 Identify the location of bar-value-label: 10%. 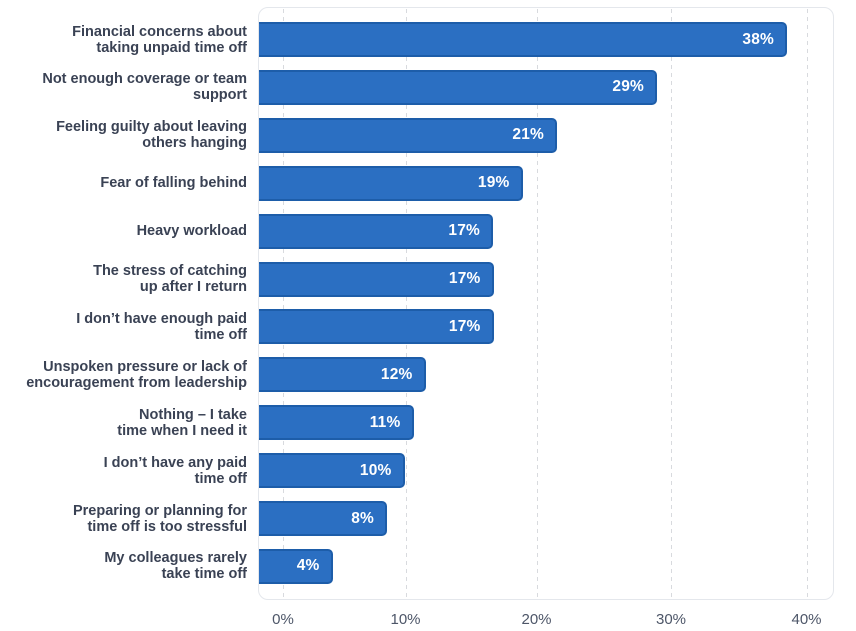
(375, 470).